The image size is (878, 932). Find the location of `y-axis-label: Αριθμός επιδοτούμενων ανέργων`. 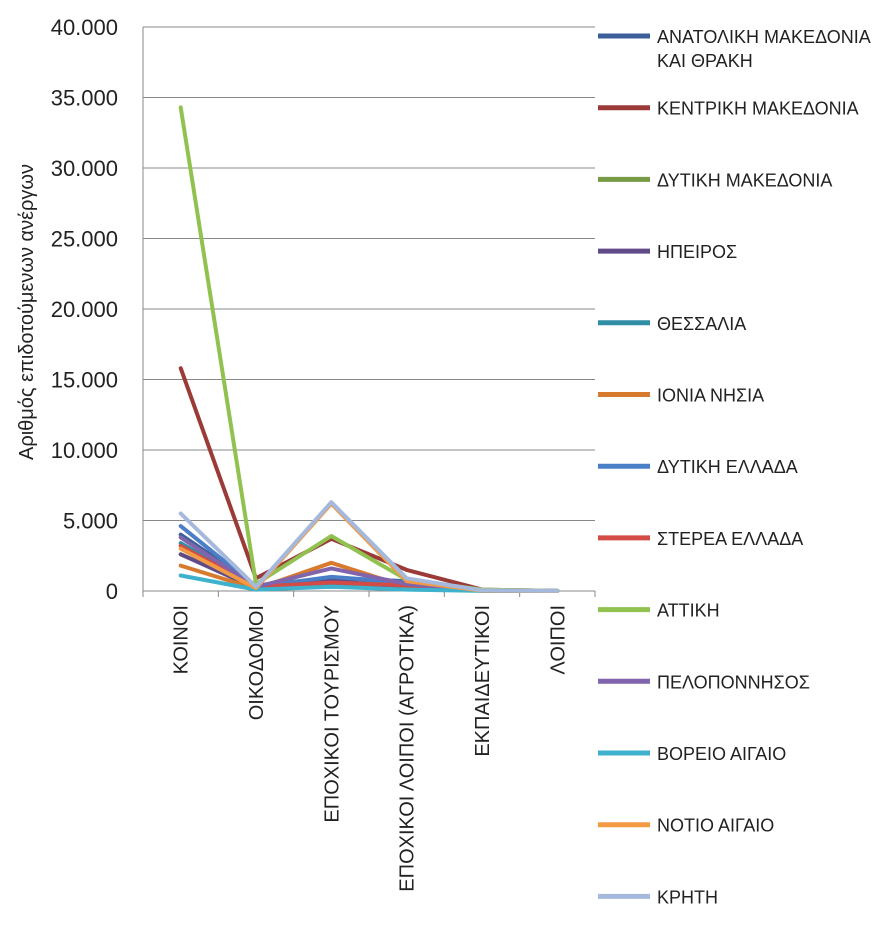

y-axis-label: Αριθμός επιδοτούμενων ανέργων is located at coordinates (27, 312).